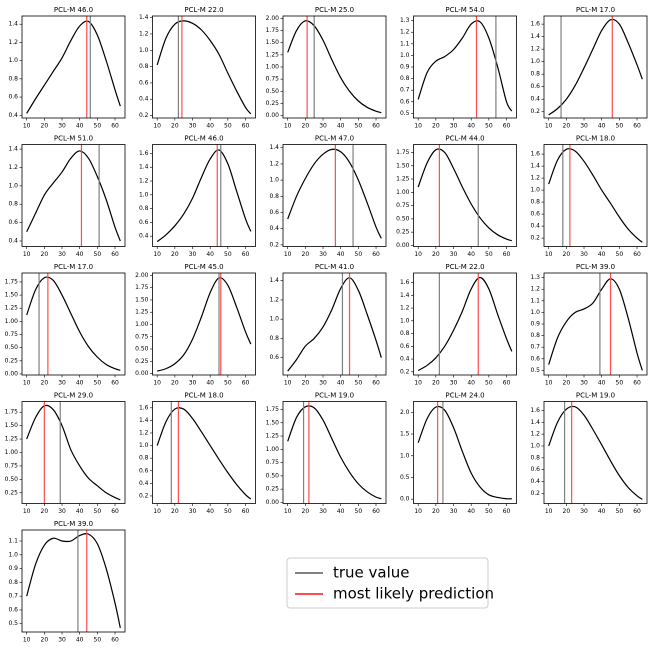 This screenshot has width=655, height=649. I want to click on y-tick-label: 1.00, so click(142, 324).